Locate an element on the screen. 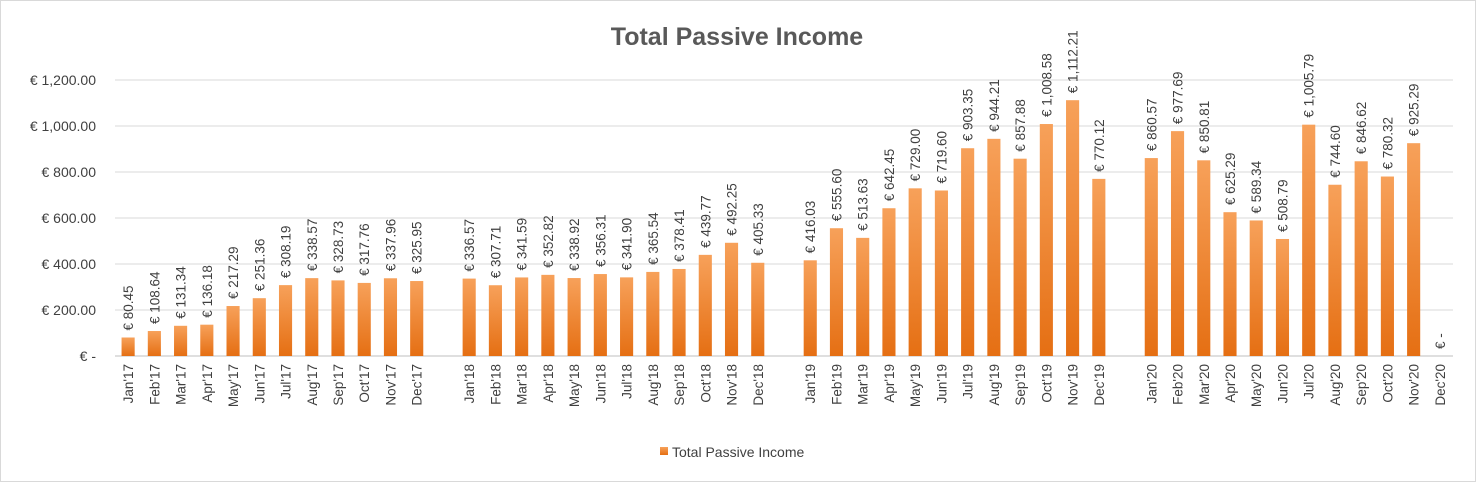 The image size is (1476, 482). data-label: € 780.32 is located at coordinates (1387, 143).